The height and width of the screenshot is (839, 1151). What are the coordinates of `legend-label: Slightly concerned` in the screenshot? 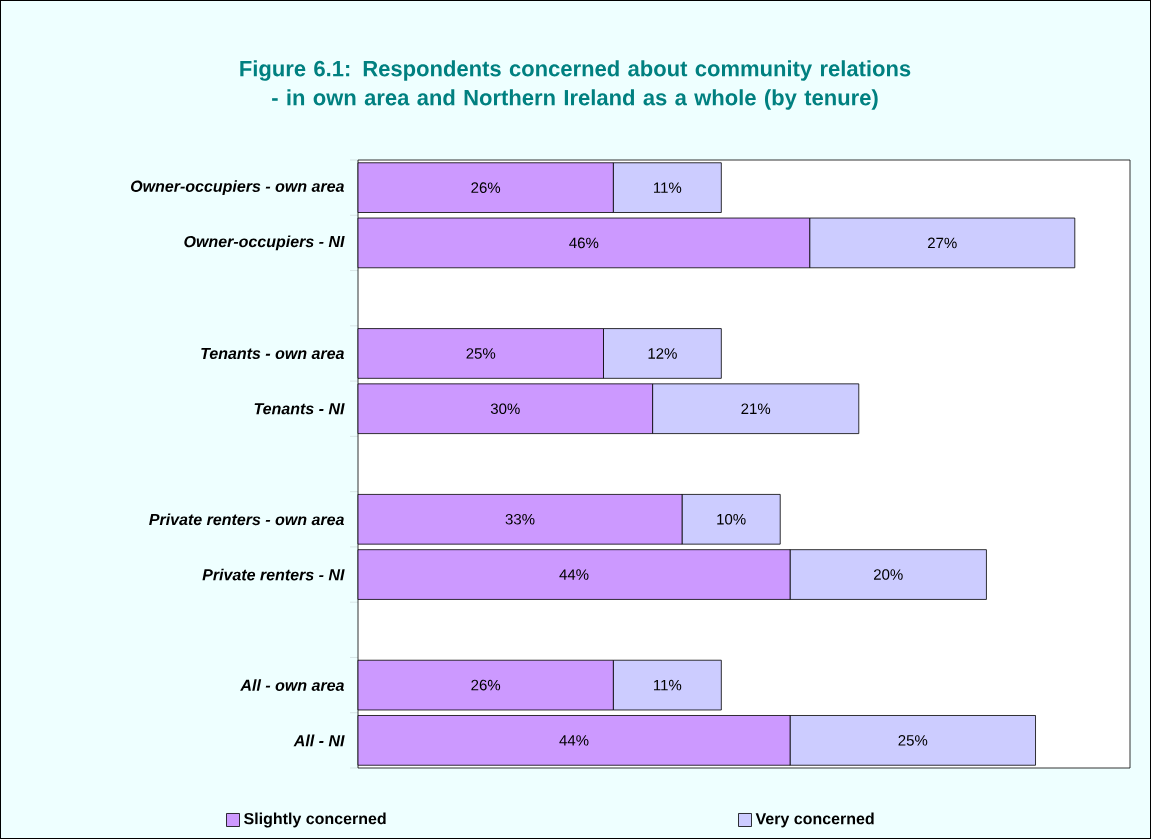 It's located at (314, 820).